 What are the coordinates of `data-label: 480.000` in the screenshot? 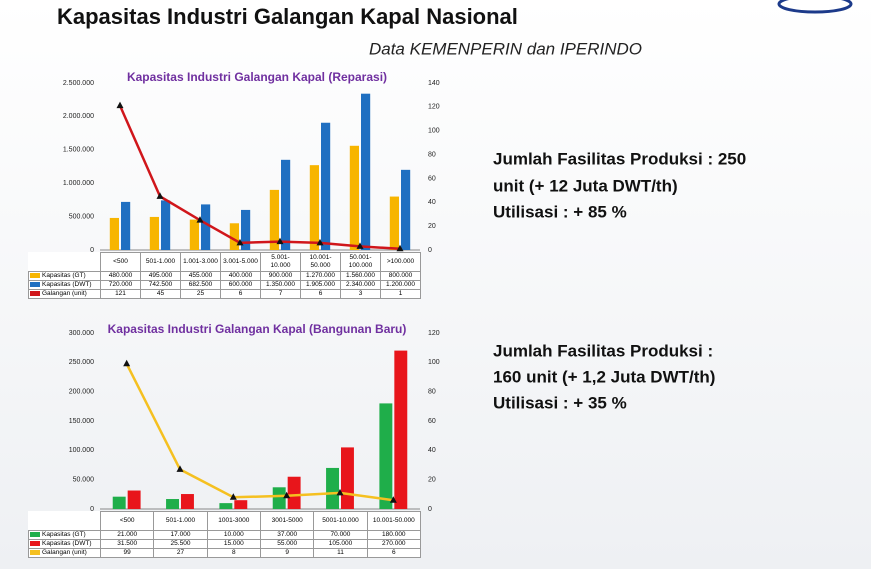 It's located at (120, 276).